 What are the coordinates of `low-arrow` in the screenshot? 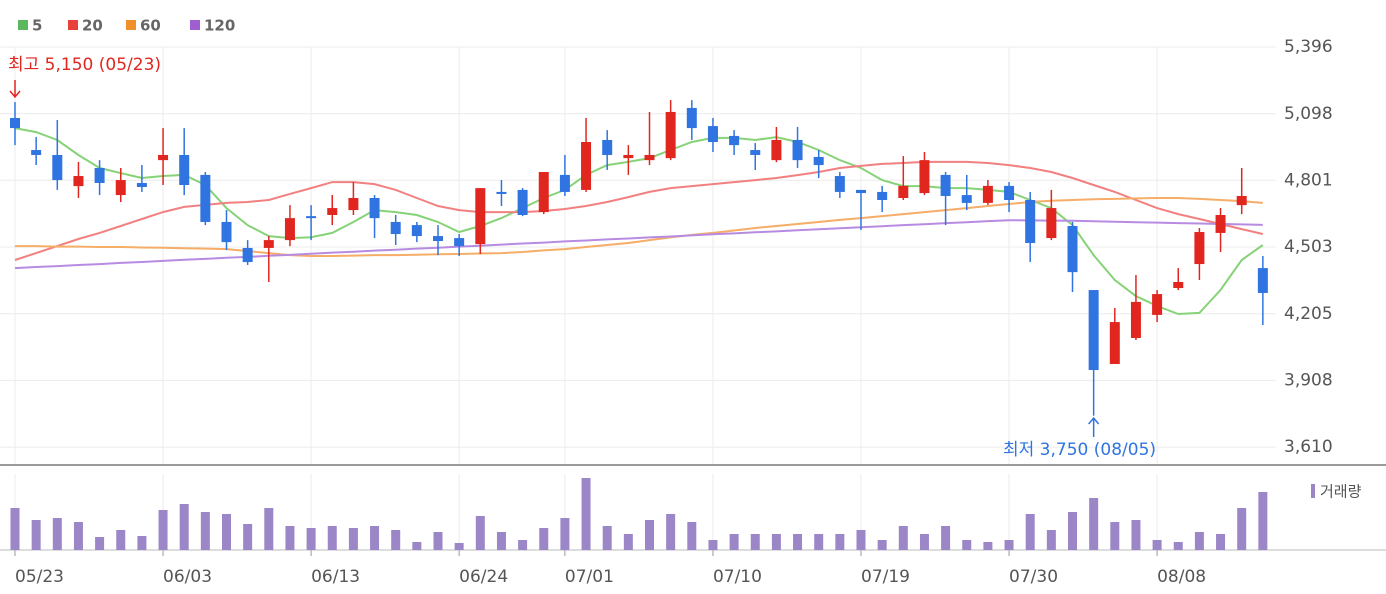 It's located at (1094, 426).